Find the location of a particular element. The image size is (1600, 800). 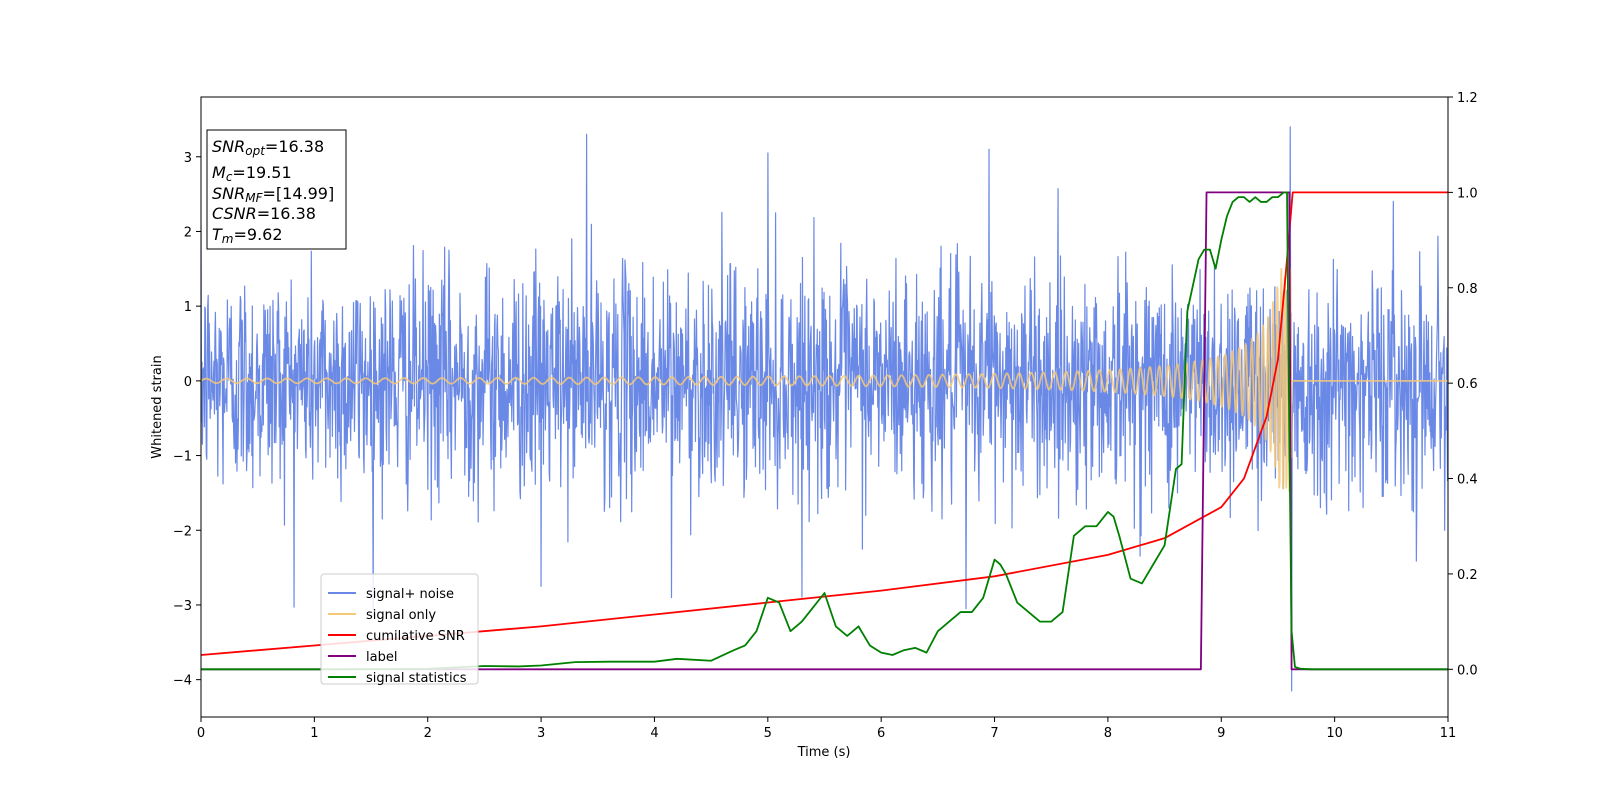

x-axis-label: Time (s) is located at coordinates (824, 752).